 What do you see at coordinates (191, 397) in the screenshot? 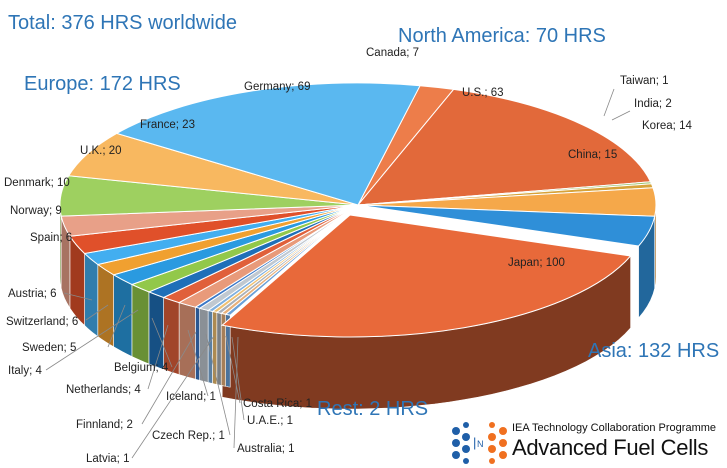
I see `slice-label-iceland: Iceland; 1` at bounding box center [191, 397].